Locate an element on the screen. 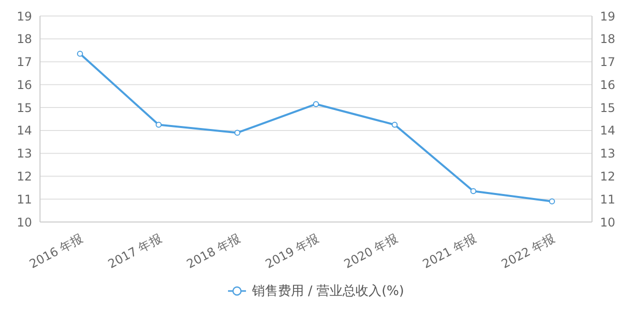 This screenshot has width=640, height=316. y-tick-label: 13 is located at coordinates (24, 153).